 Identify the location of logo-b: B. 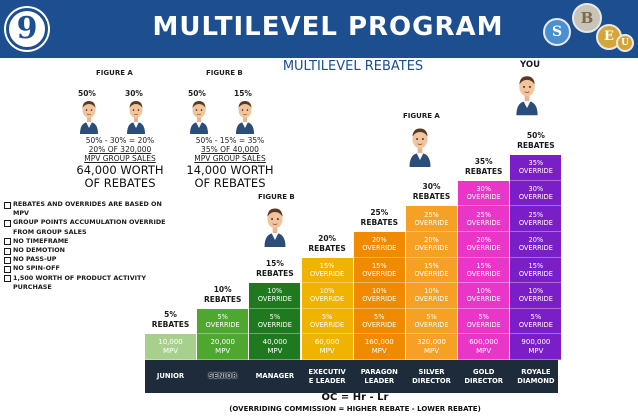
(587, 18).